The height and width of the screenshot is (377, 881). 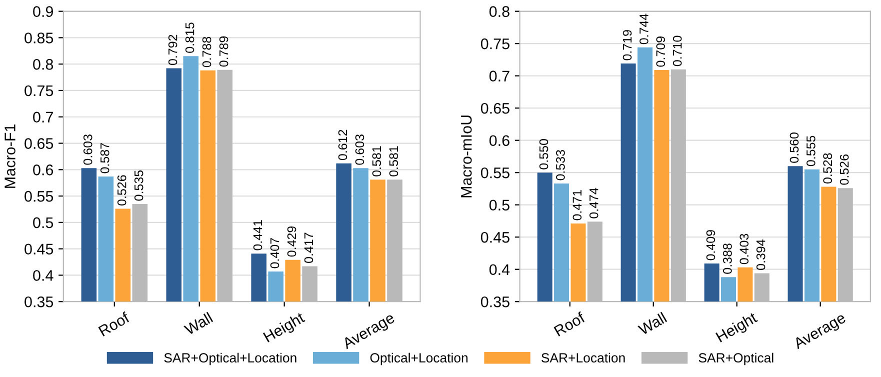 I want to click on data-label: 0.528, so click(x=827, y=168).